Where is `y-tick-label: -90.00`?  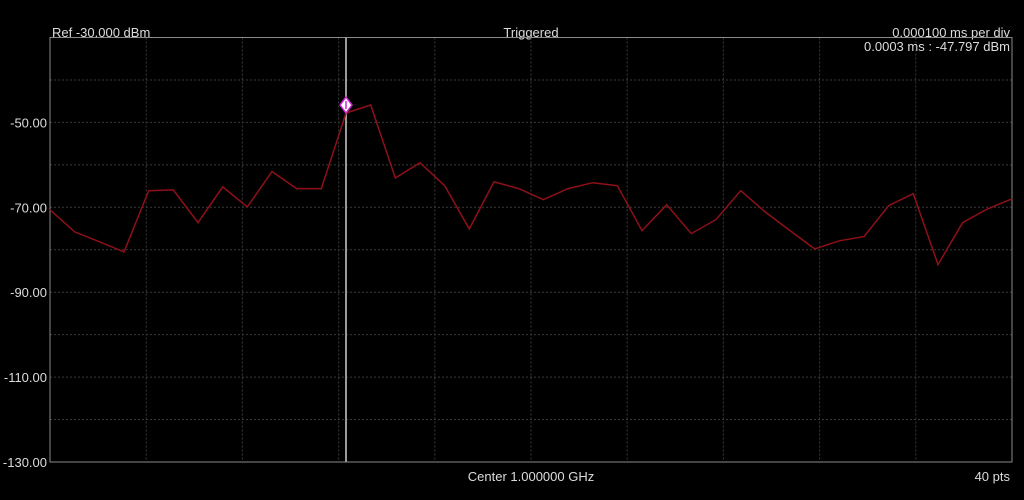
y-tick-label: -90.00 is located at coordinates (28, 292).